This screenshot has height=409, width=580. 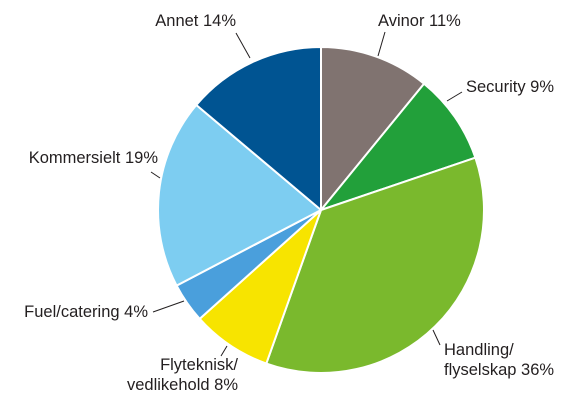 I want to click on slice-label-line: Handling/, so click(x=479, y=350).